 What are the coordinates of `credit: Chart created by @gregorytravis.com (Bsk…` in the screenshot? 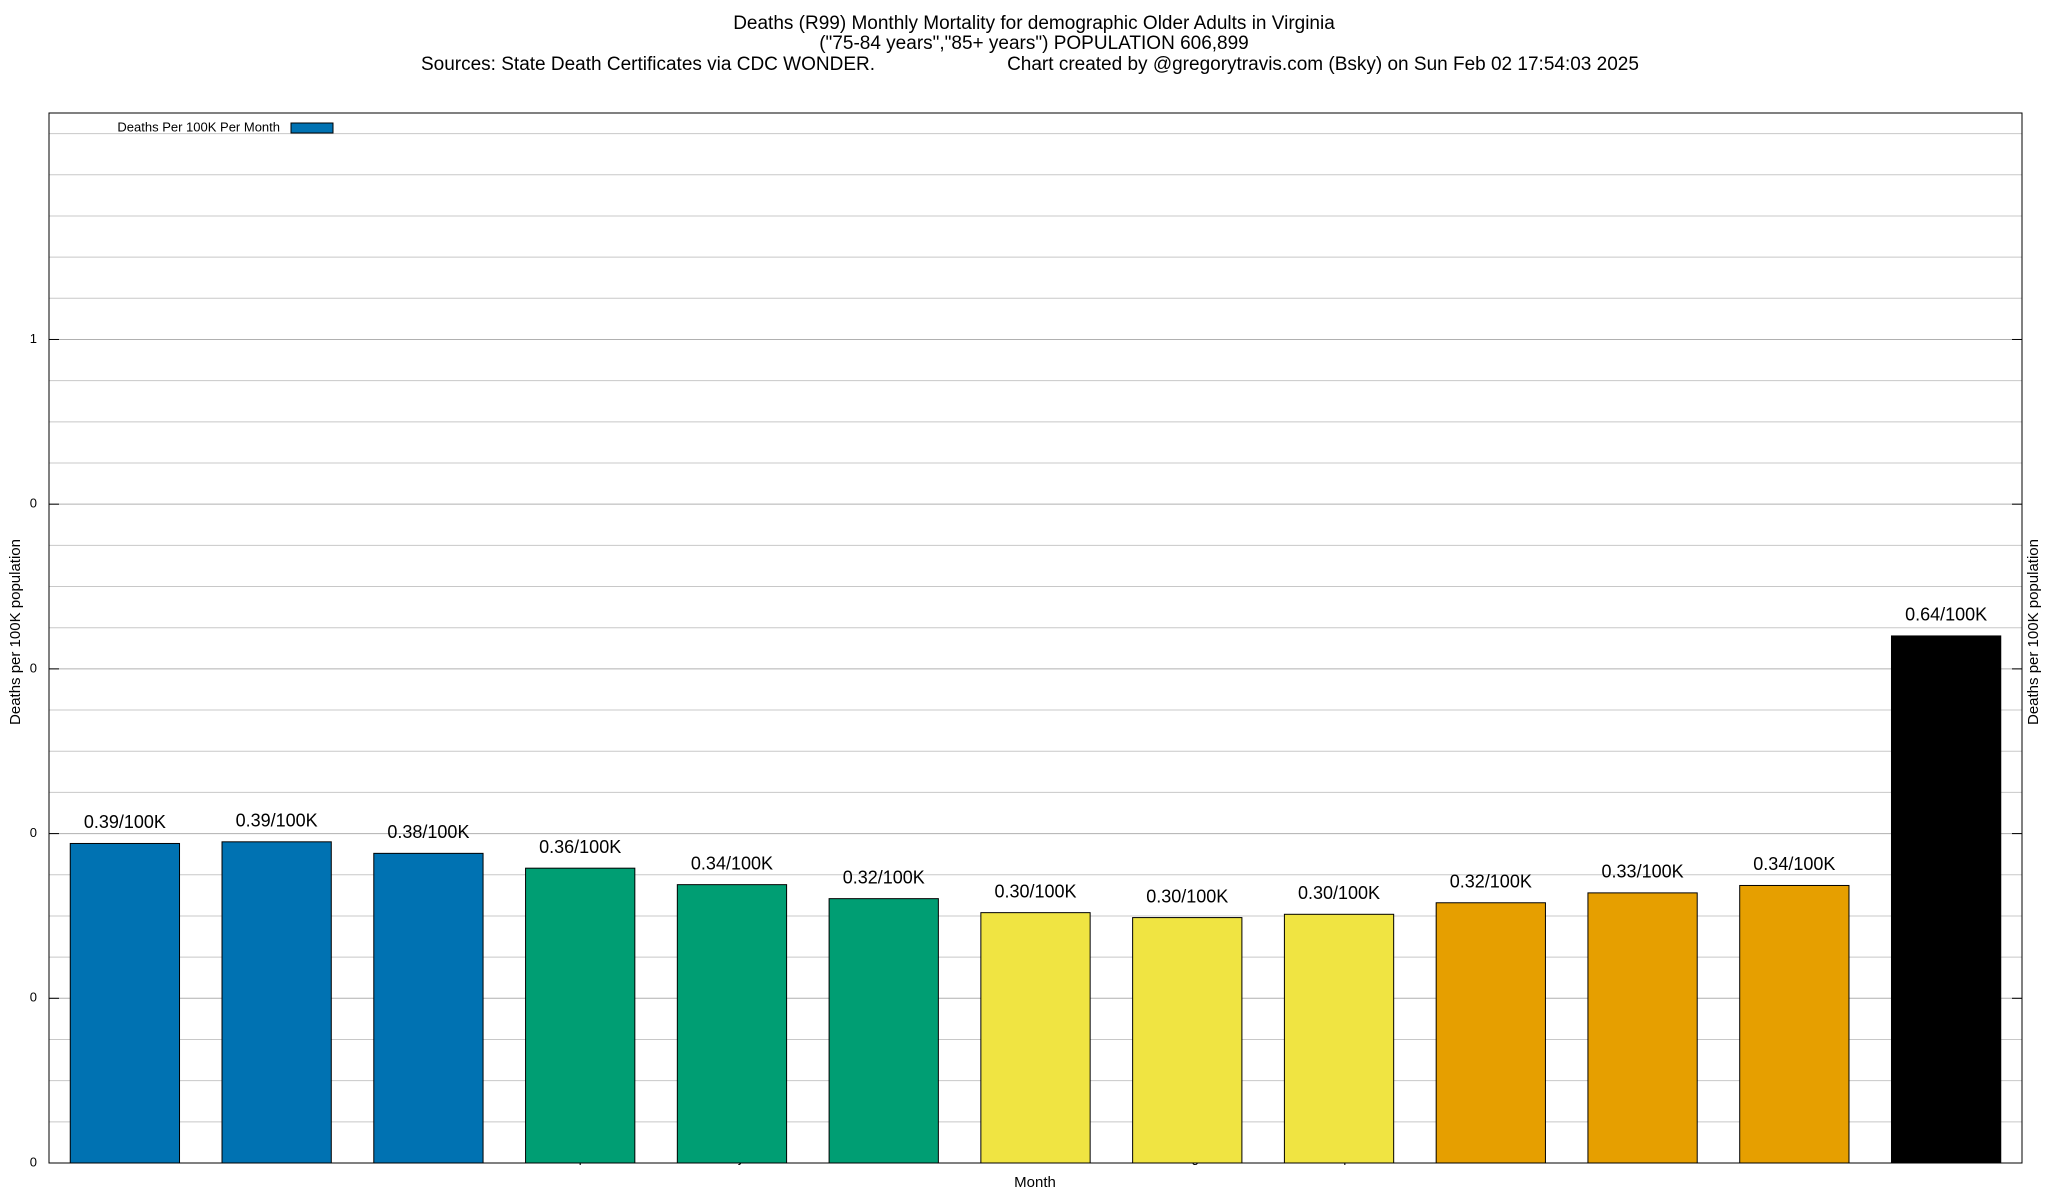 It's located at (1323, 64).